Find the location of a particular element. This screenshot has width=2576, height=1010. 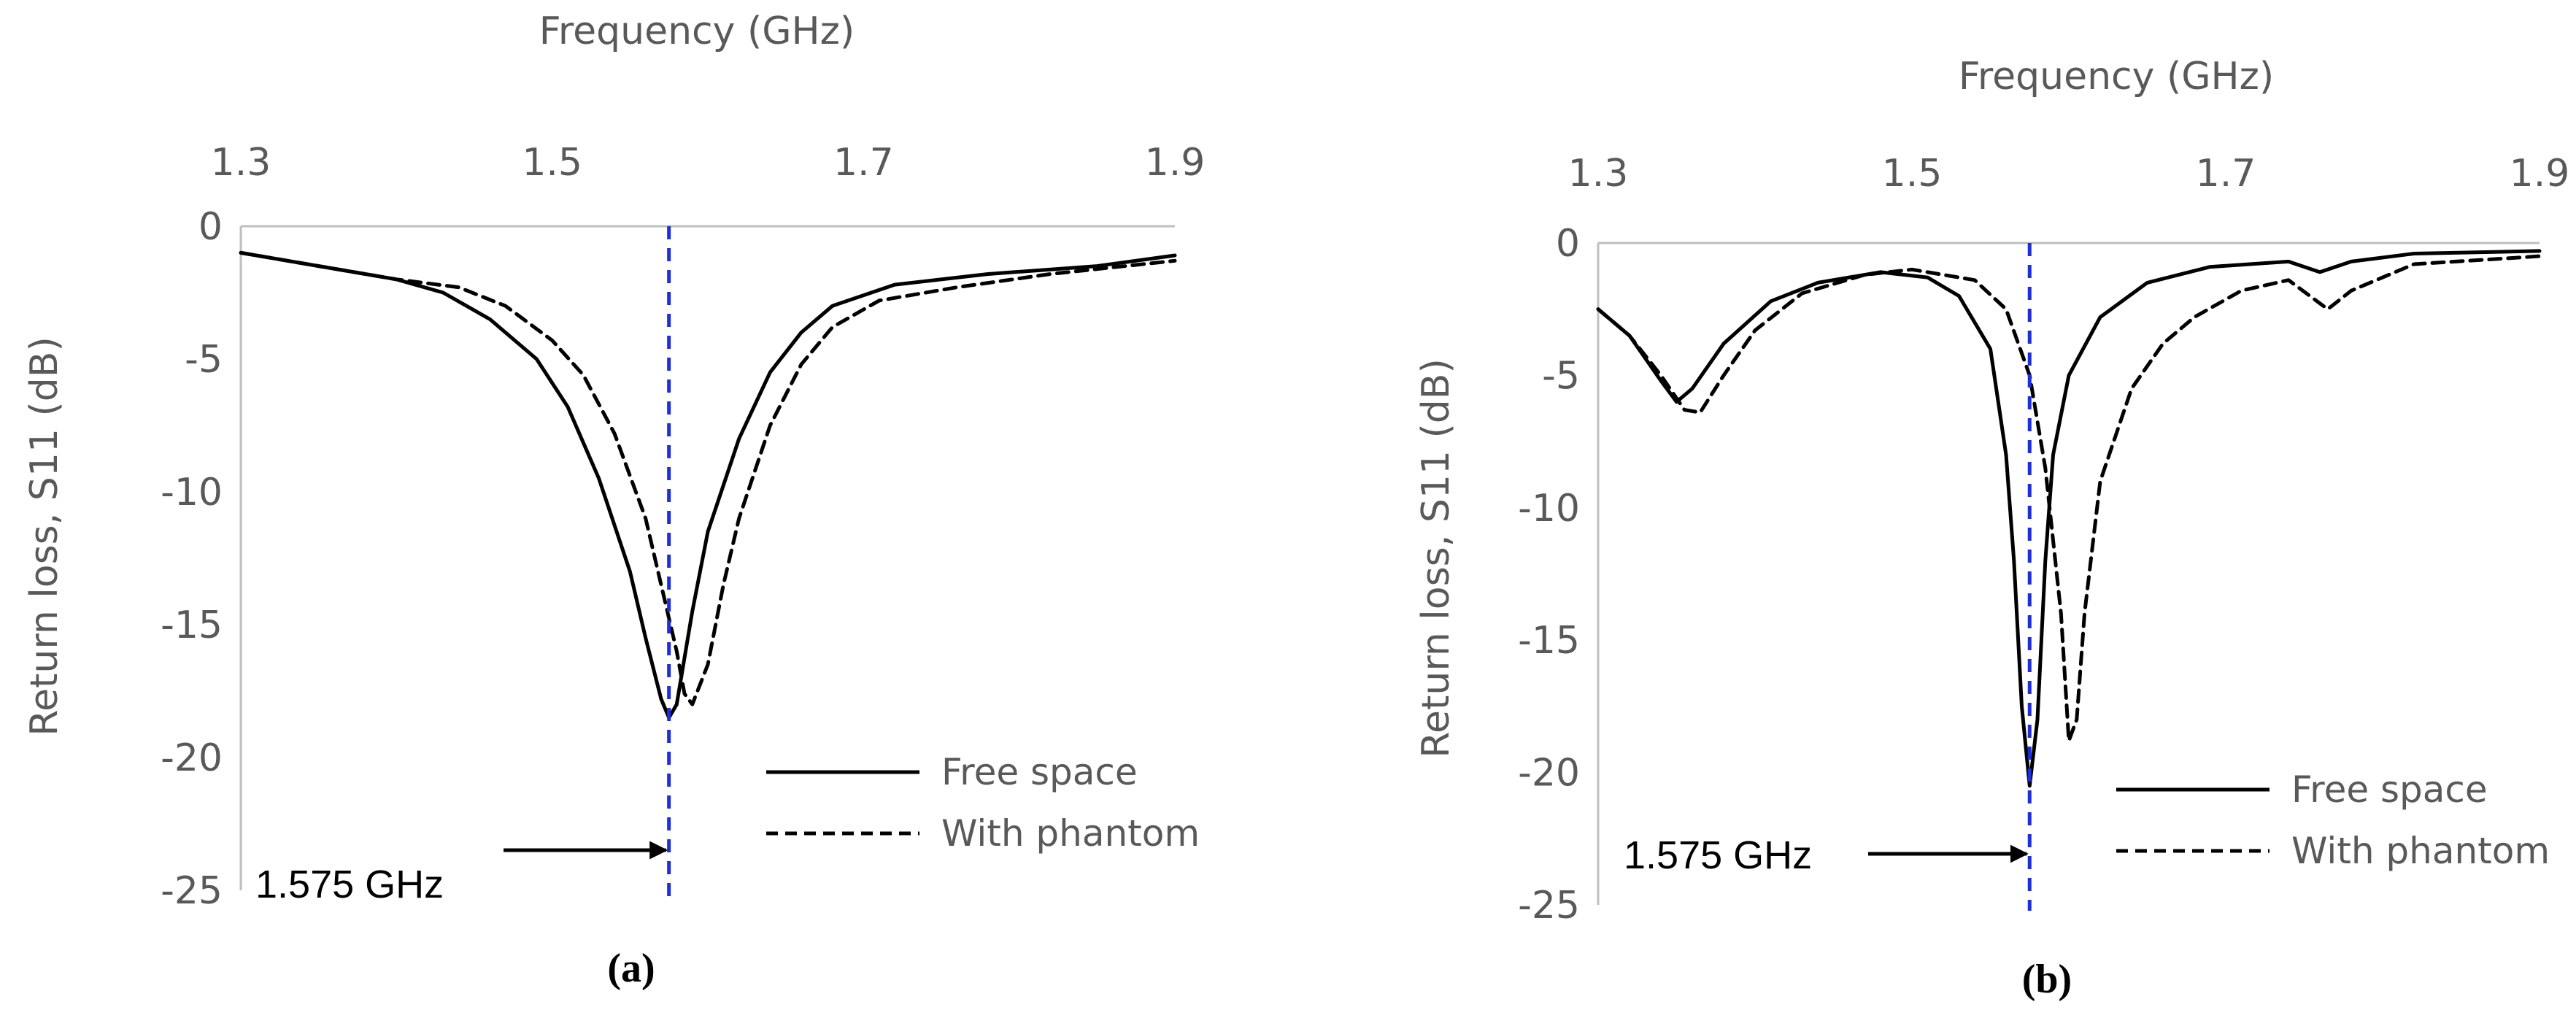

panel-label: (b) is located at coordinates (2047, 980).